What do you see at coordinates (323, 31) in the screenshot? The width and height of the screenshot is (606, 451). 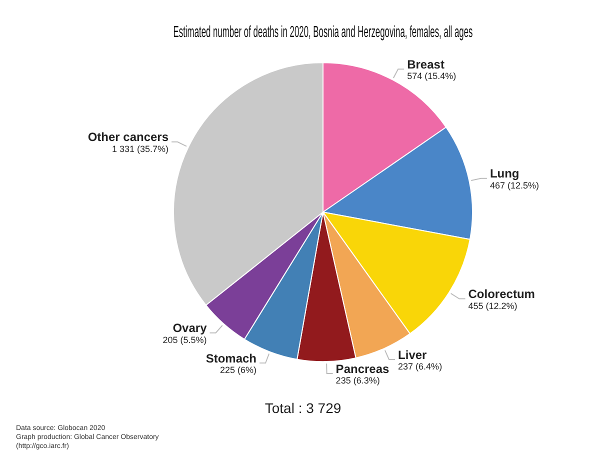 I see `chart-title: Estimated number of deaths in 2020, Bosnia and Herzegovina, females, all ages` at bounding box center [323, 31].